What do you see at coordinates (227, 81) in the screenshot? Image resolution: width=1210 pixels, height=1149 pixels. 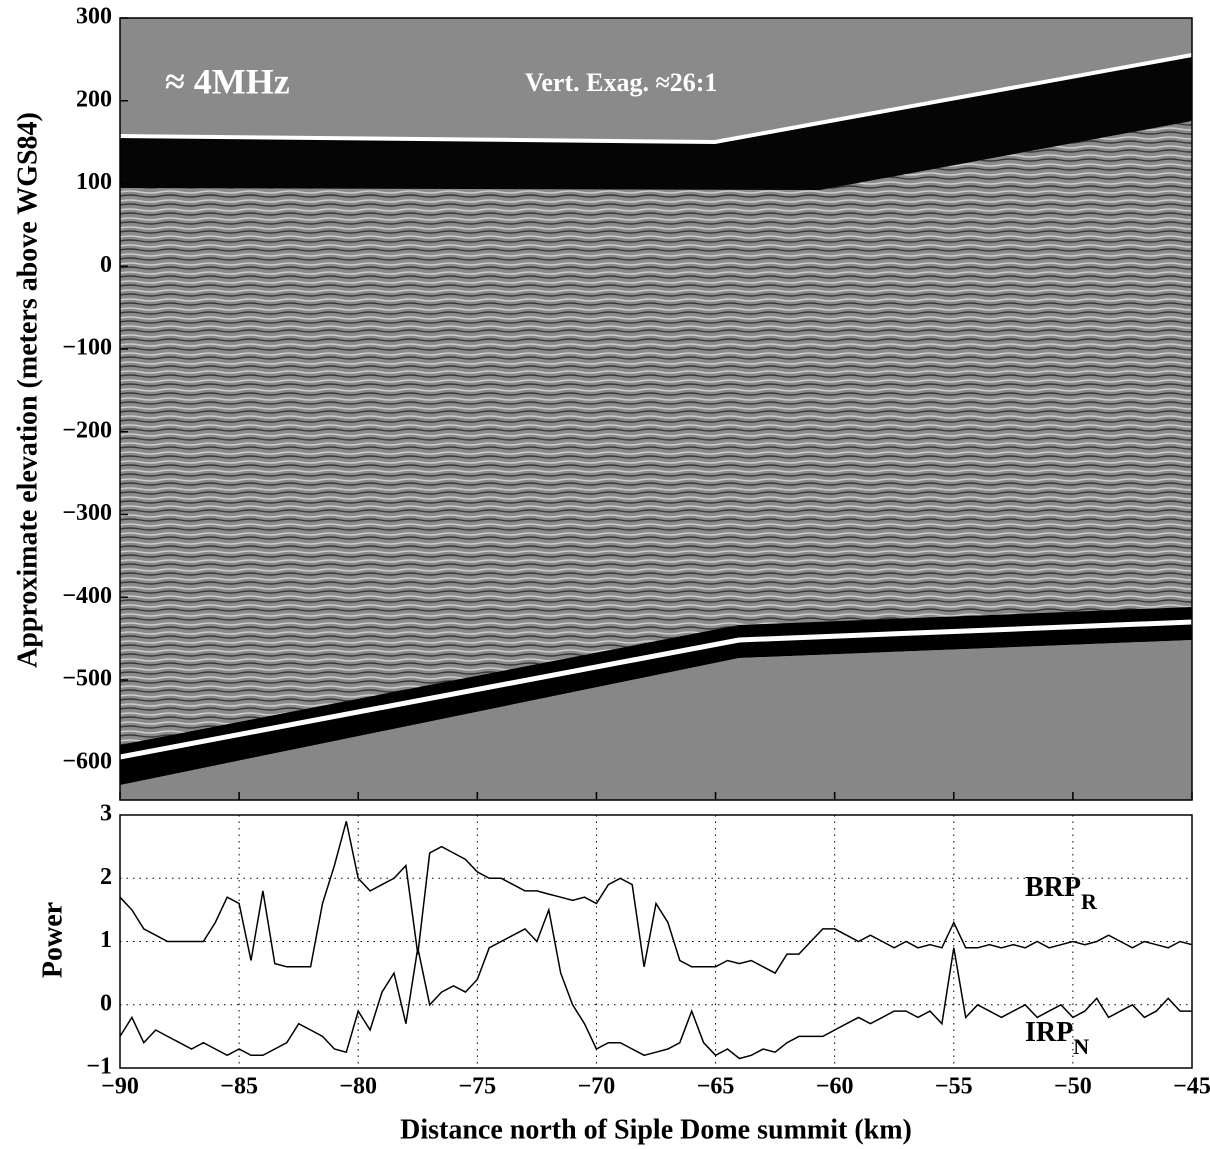 I see `annotation: ≈ 4MHz` at bounding box center [227, 81].